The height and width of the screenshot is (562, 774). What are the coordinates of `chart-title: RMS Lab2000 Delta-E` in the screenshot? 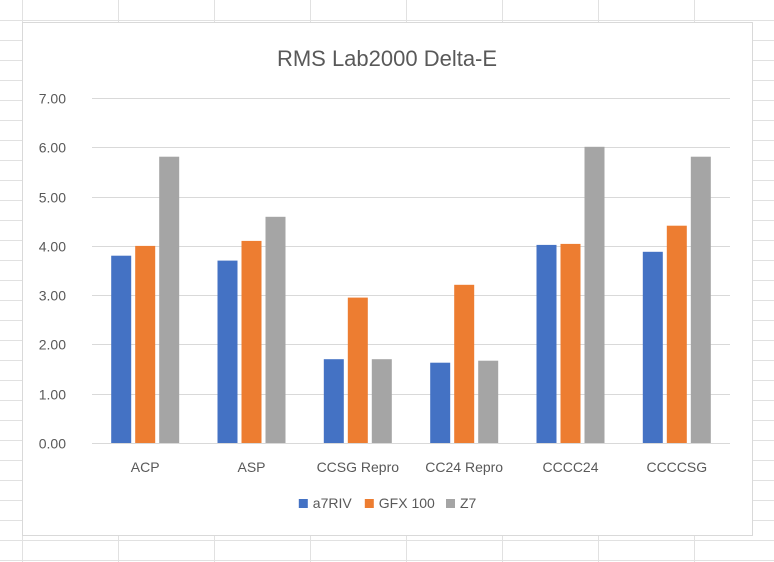 It's located at (387, 58).